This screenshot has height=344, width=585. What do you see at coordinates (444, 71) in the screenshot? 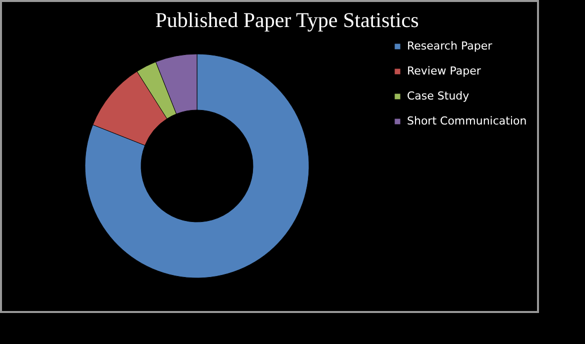
I see `legend-label: Review Paper` at bounding box center [444, 71].